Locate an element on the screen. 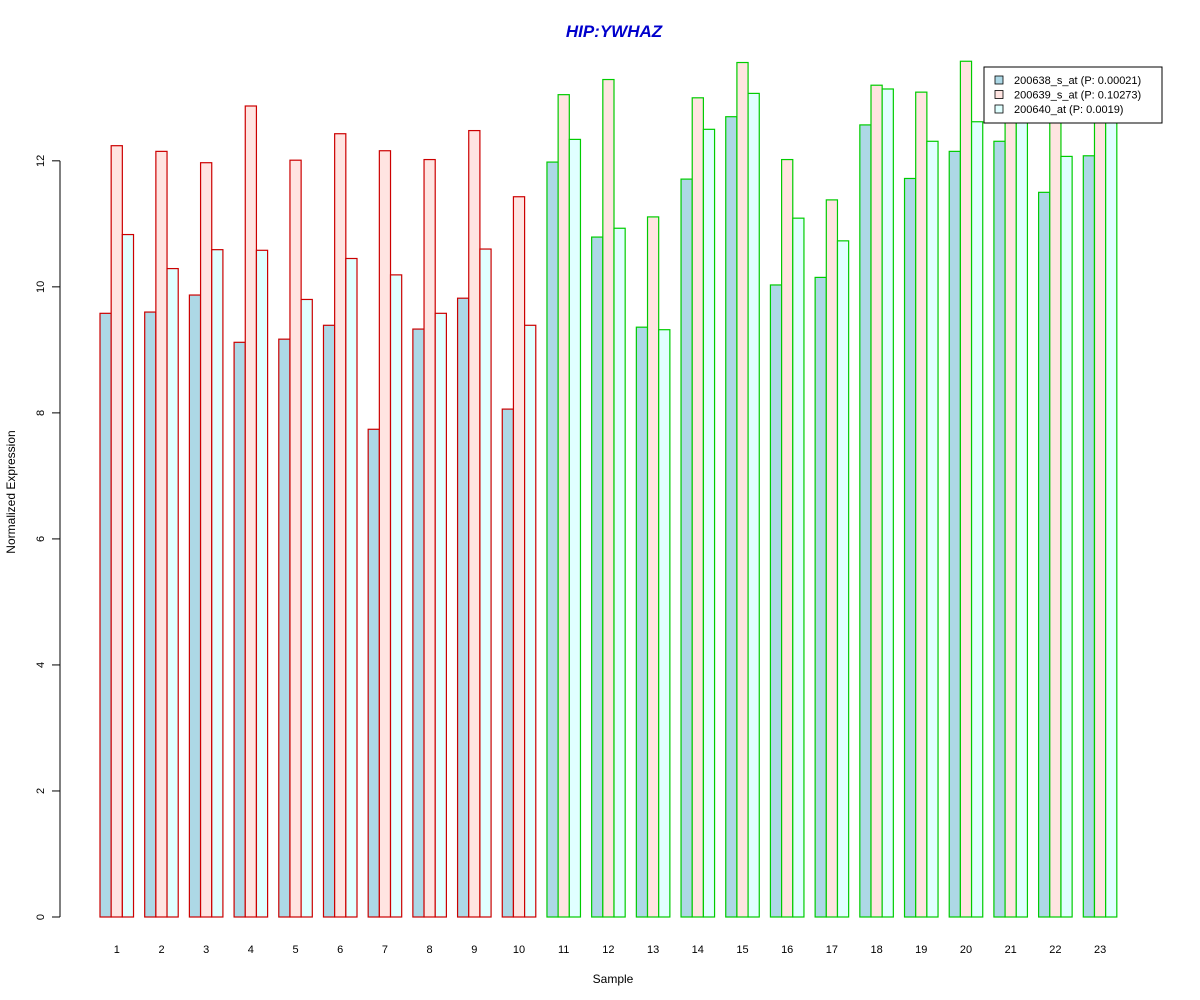 This screenshot has height=1000, width=1200. x-tick-label: 17 is located at coordinates (832, 950).